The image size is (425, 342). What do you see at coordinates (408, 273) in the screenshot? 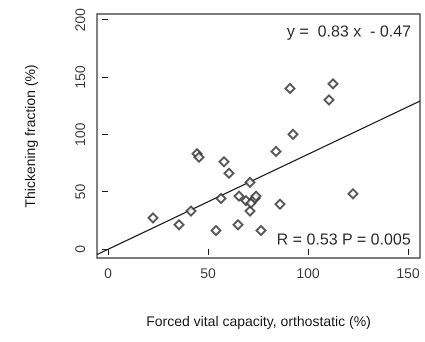
I see `x-tick-label: 150` at bounding box center [408, 273].